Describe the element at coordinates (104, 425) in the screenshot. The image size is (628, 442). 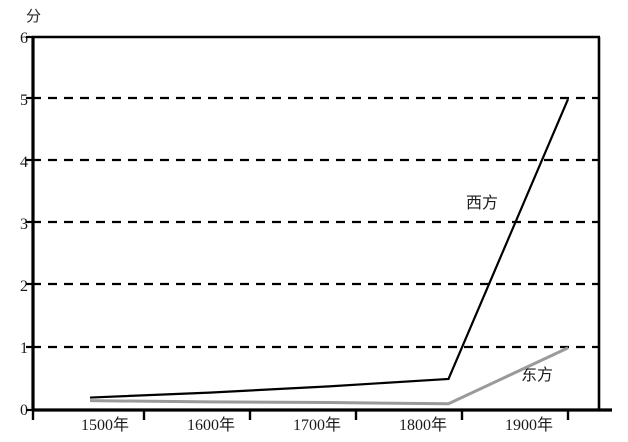
I see `x-tick-label-1500: 1500年` at that location.